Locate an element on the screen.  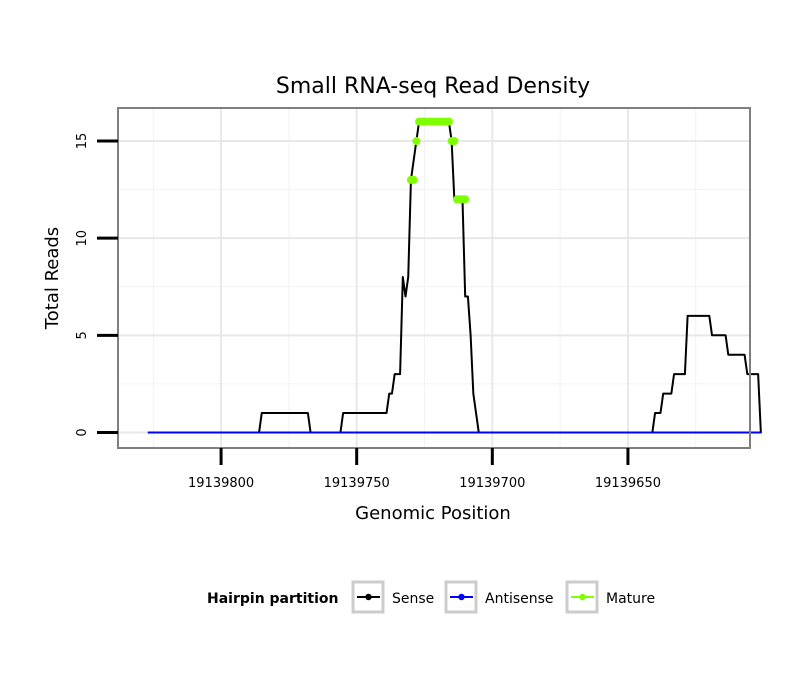
legend: Hairpin partition Sense Antisense Mature is located at coordinates (431, 597).